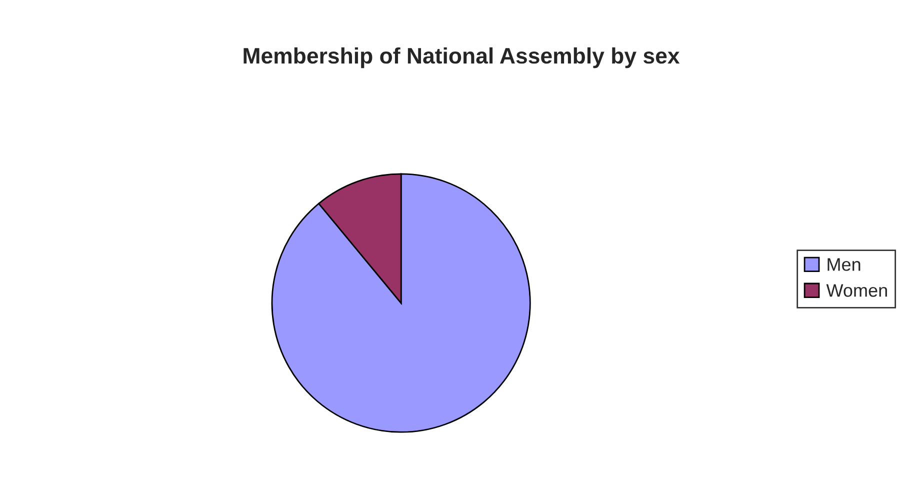 The width and height of the screenshot is (922, 481). I want to click on legend-label: Men, so click(844, 264).